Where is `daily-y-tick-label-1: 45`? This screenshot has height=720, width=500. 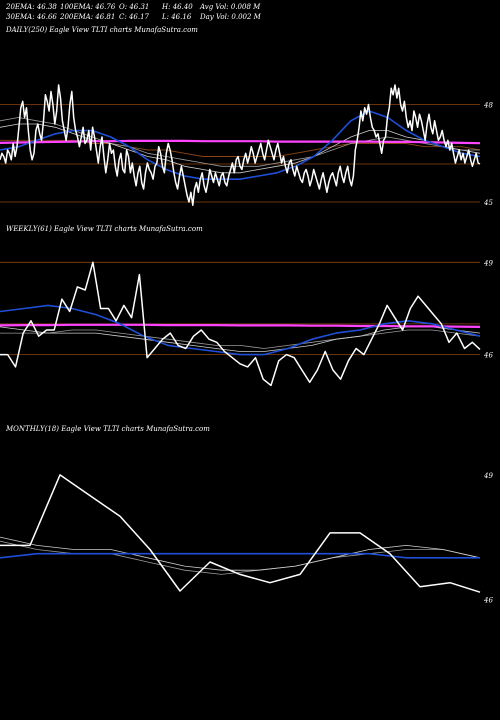
daily-y-tick-label-1: 45 is located at coordinates (488, 203).